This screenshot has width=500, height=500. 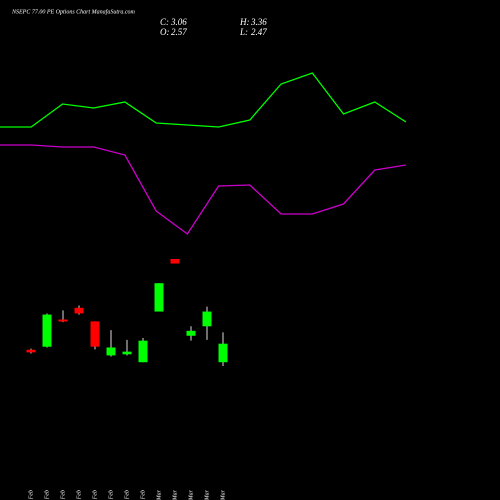 What do you see at coordinates (259, 32) in the screenshot?
I see `low-value: 2.47` at bounding box center [259, 32].